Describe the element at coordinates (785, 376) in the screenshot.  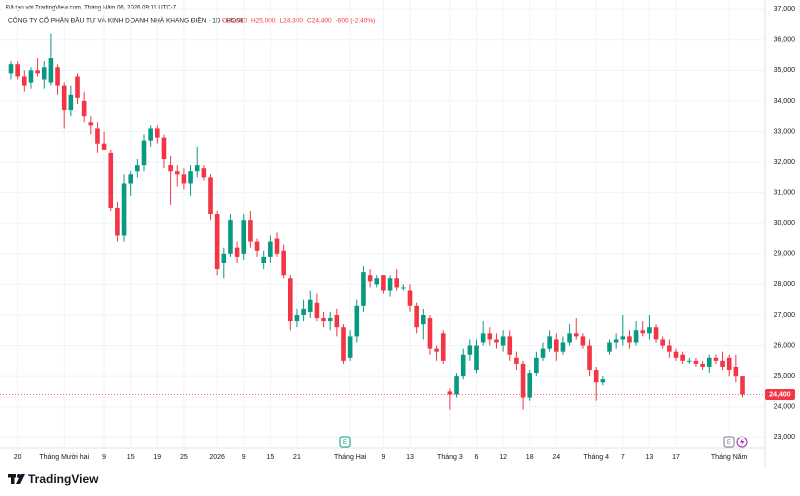
I see `y-tick-label: 25,000` at that location.